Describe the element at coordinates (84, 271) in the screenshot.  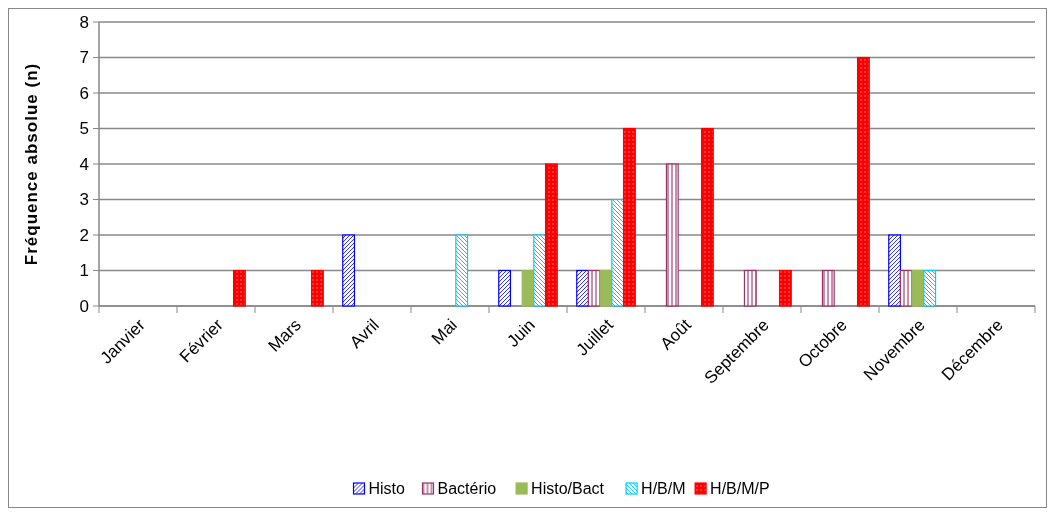
I see `y-tick-label: 1` at that location.